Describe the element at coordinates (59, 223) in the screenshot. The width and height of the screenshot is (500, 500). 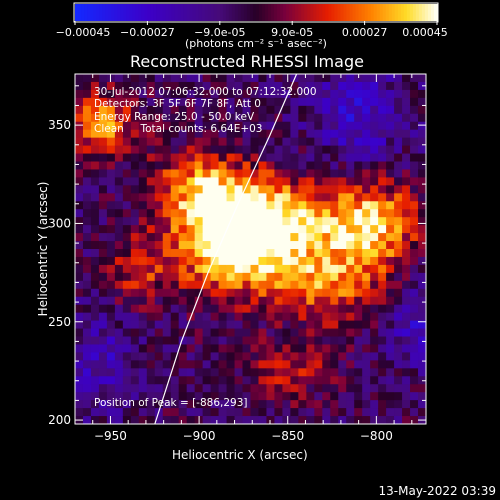
I see `y-tick-label: 300` at that location.